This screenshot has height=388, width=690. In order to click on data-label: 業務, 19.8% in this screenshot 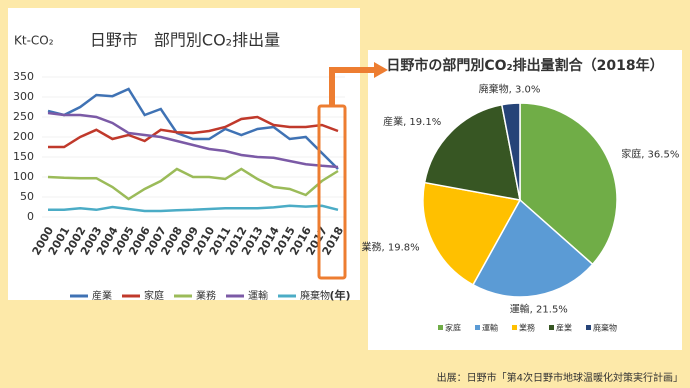, I will do `click(391, 246)`.